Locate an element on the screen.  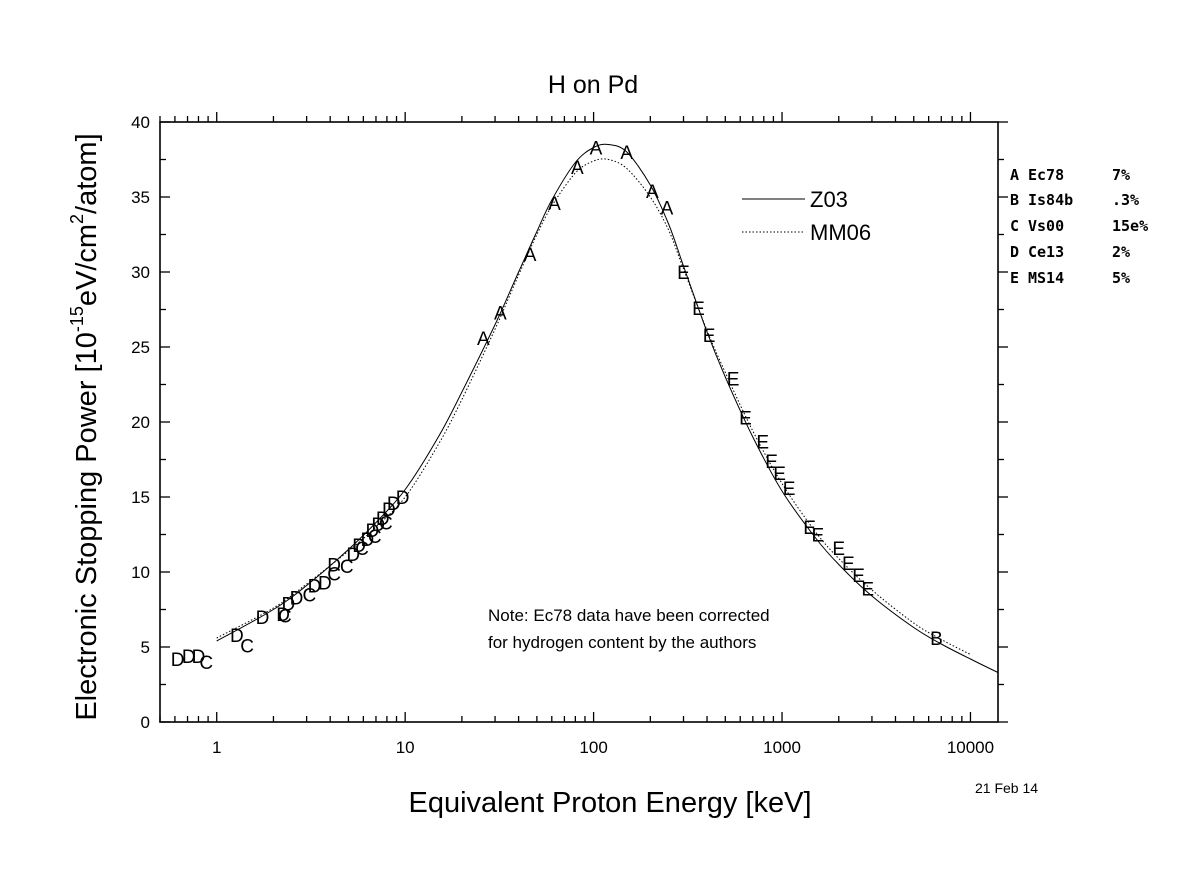
dataset-row: D Ce13 2% is located at coordinates (1070, 252).